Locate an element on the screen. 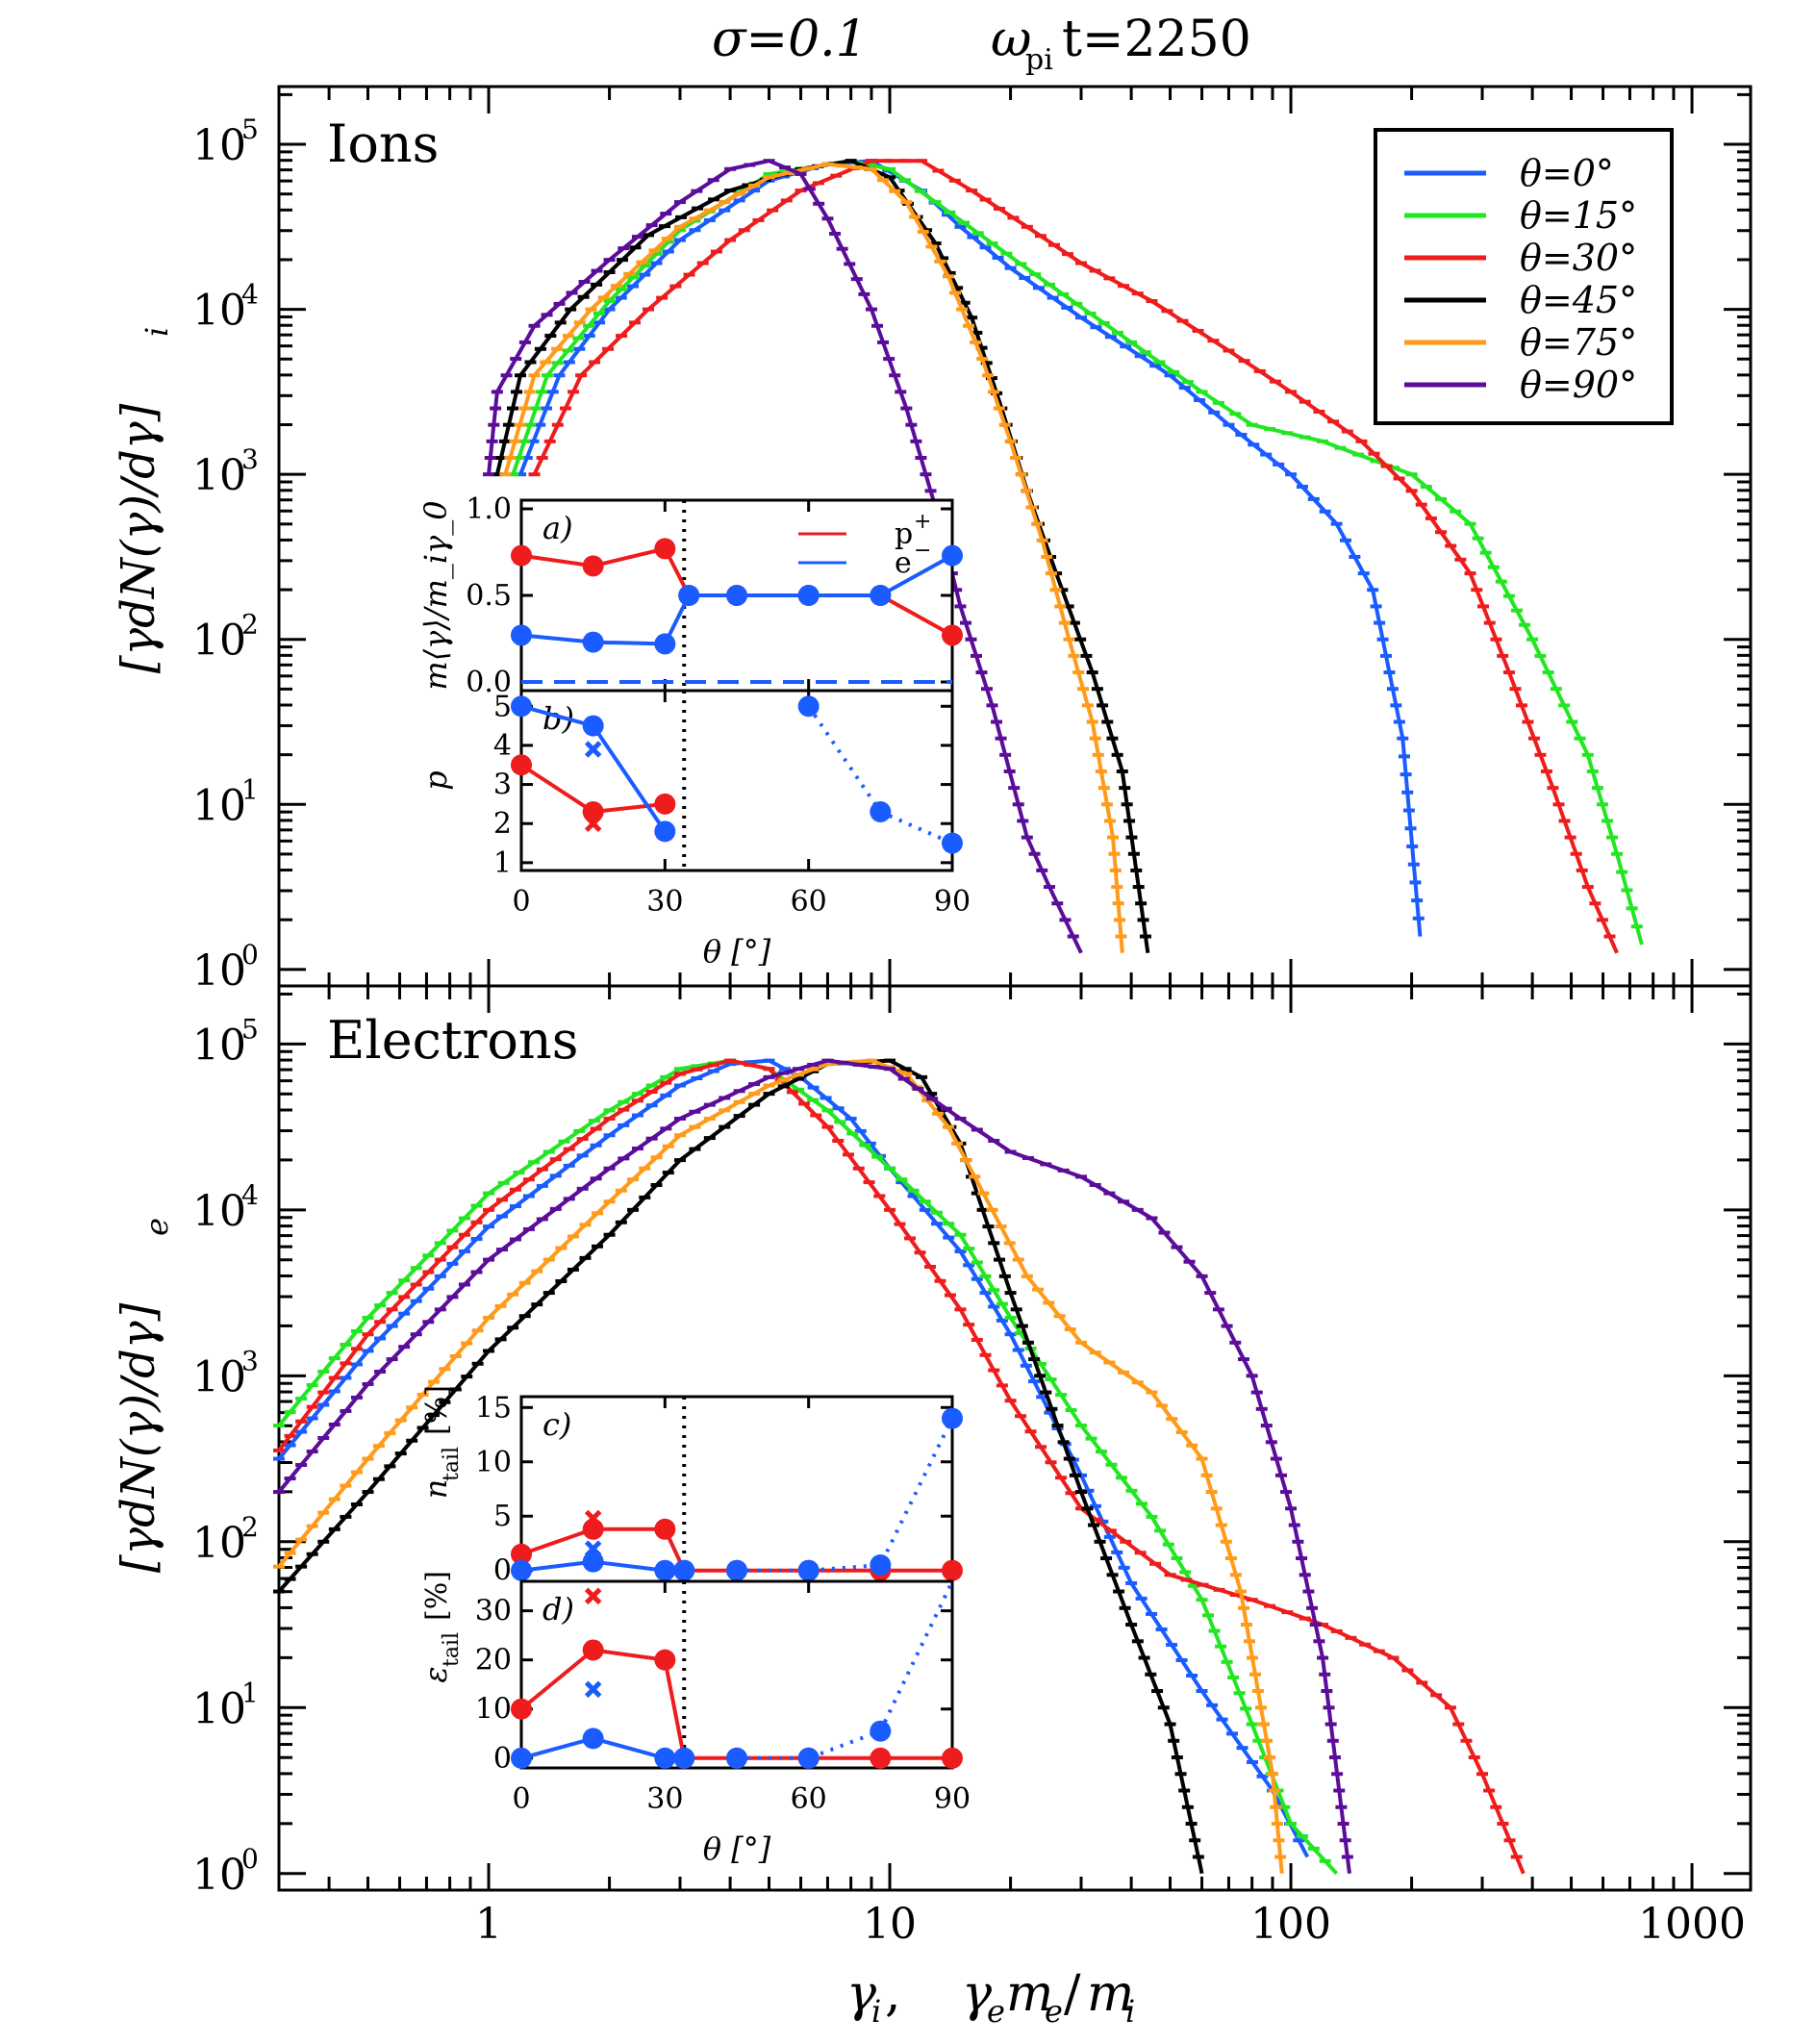  xlabel-slash: / is located at coordinates (1072, 1994).